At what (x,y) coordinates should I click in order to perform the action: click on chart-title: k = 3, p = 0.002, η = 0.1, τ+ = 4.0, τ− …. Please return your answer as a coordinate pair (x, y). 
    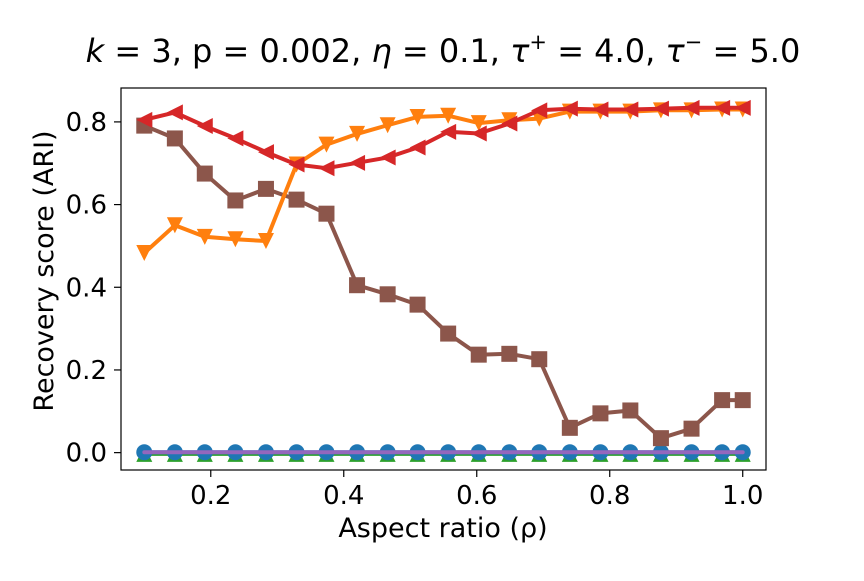
    Looking at the image, I should click on (443, 50).